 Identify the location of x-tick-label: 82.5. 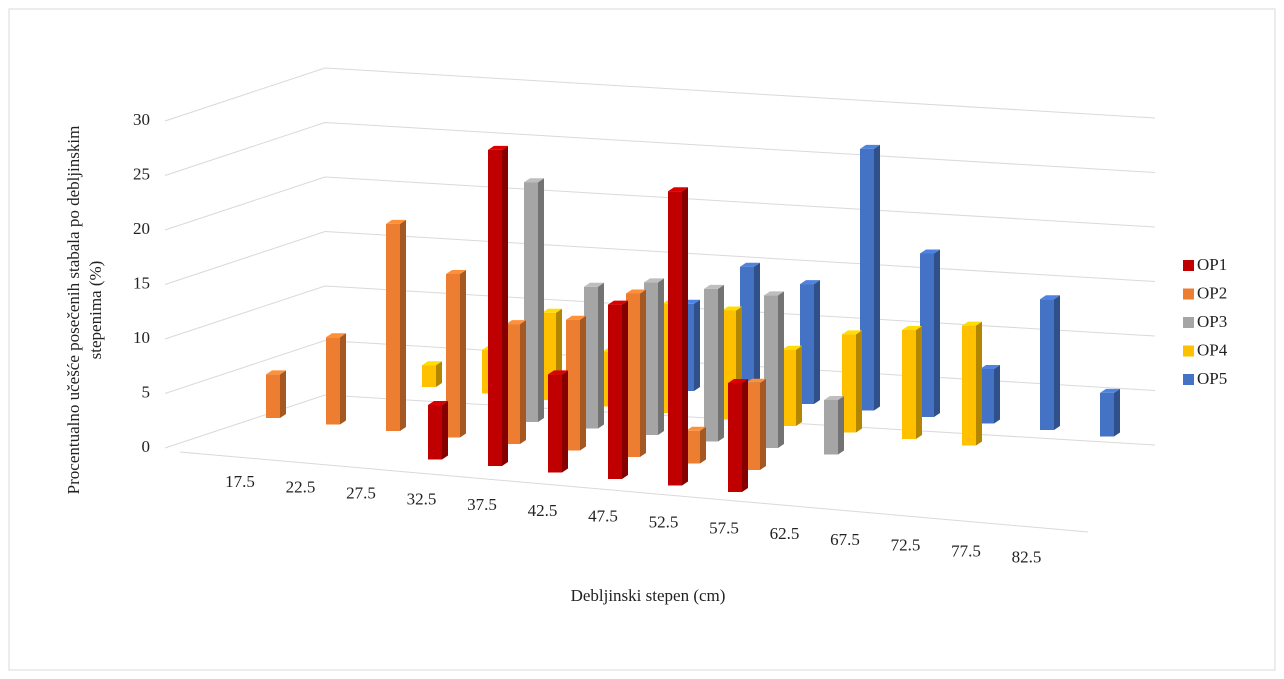
(1027, 556).